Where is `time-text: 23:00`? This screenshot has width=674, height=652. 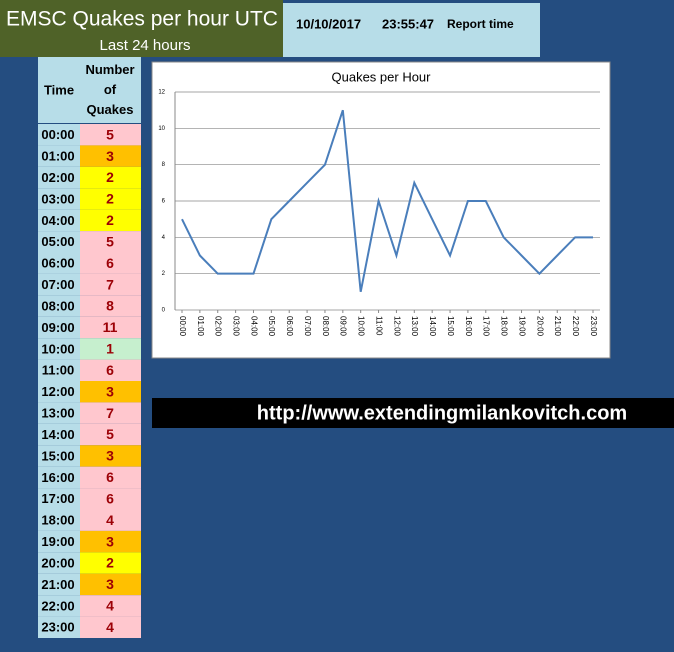
time-text: 23:00 is located at coordinates (57, 627).